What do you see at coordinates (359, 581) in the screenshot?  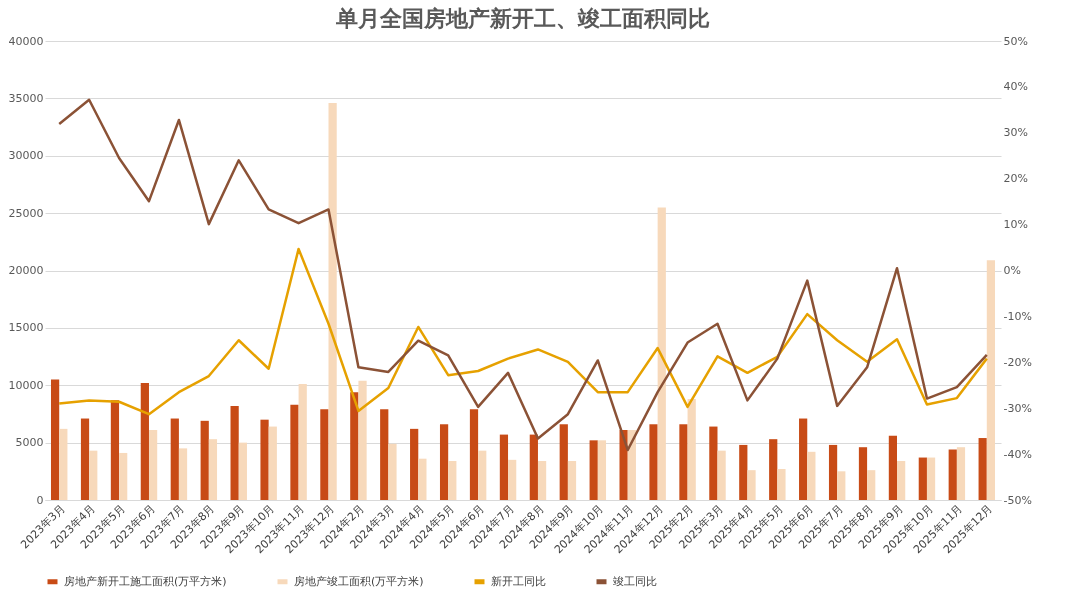 I see `legend-label: 房地产竣工面积(万平方米)` at bounding box center [359, 581].